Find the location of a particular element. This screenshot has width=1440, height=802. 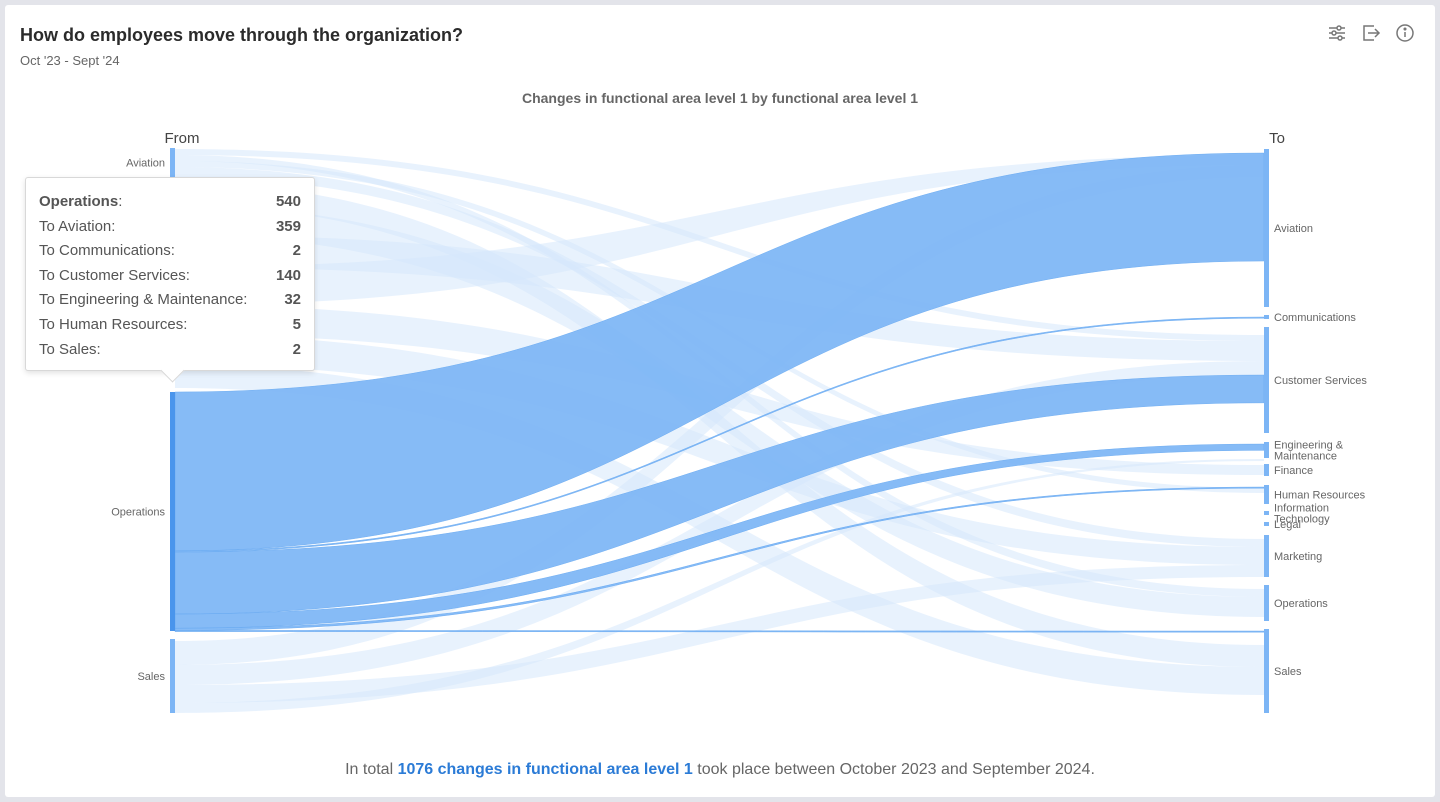

tooltip-row: To Aviation: 359 is located at coordinates (170, 229).